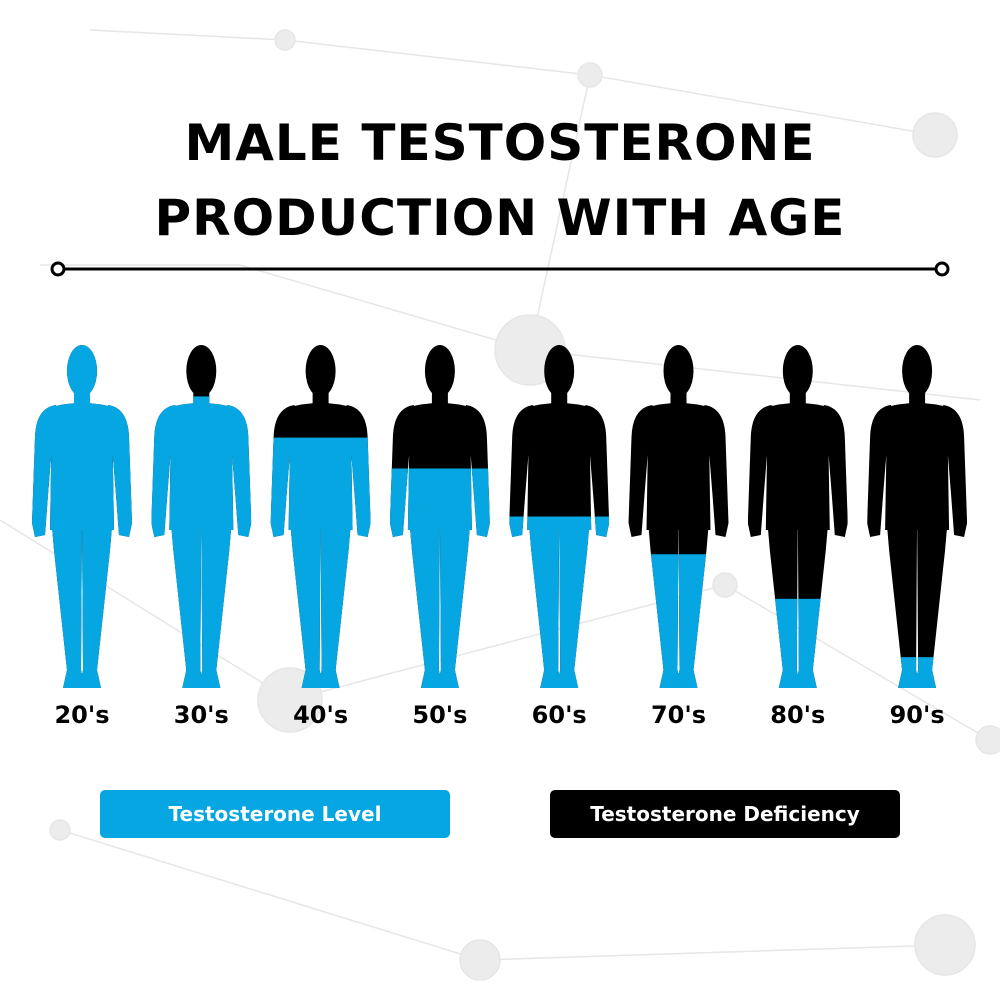 The width and height of the screenshot is (1000, 1000). What do you see at coordinates (439, 715) in the screenshot?
I see `age-label: 50's` at bounding box center [439, 715].